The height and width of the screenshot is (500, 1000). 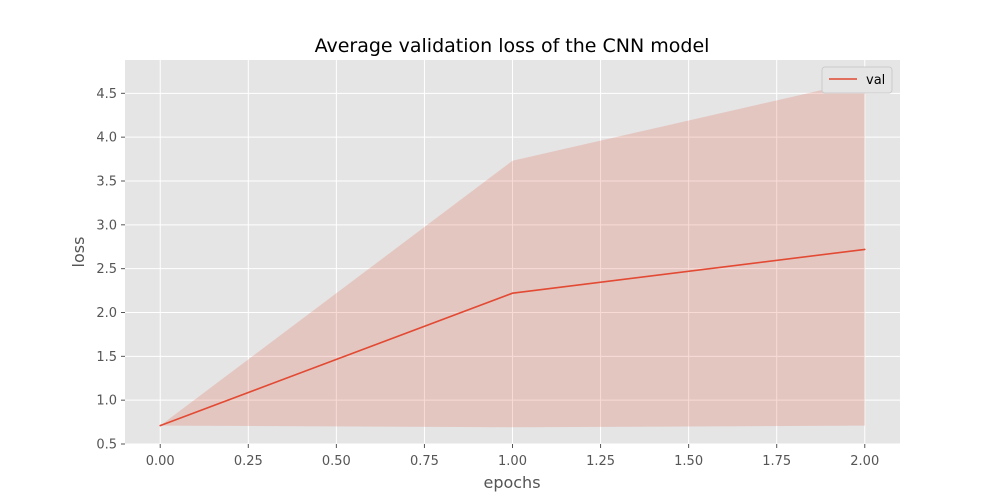 I want to click on y-axis-label: loss, so click(x=78, y=252).